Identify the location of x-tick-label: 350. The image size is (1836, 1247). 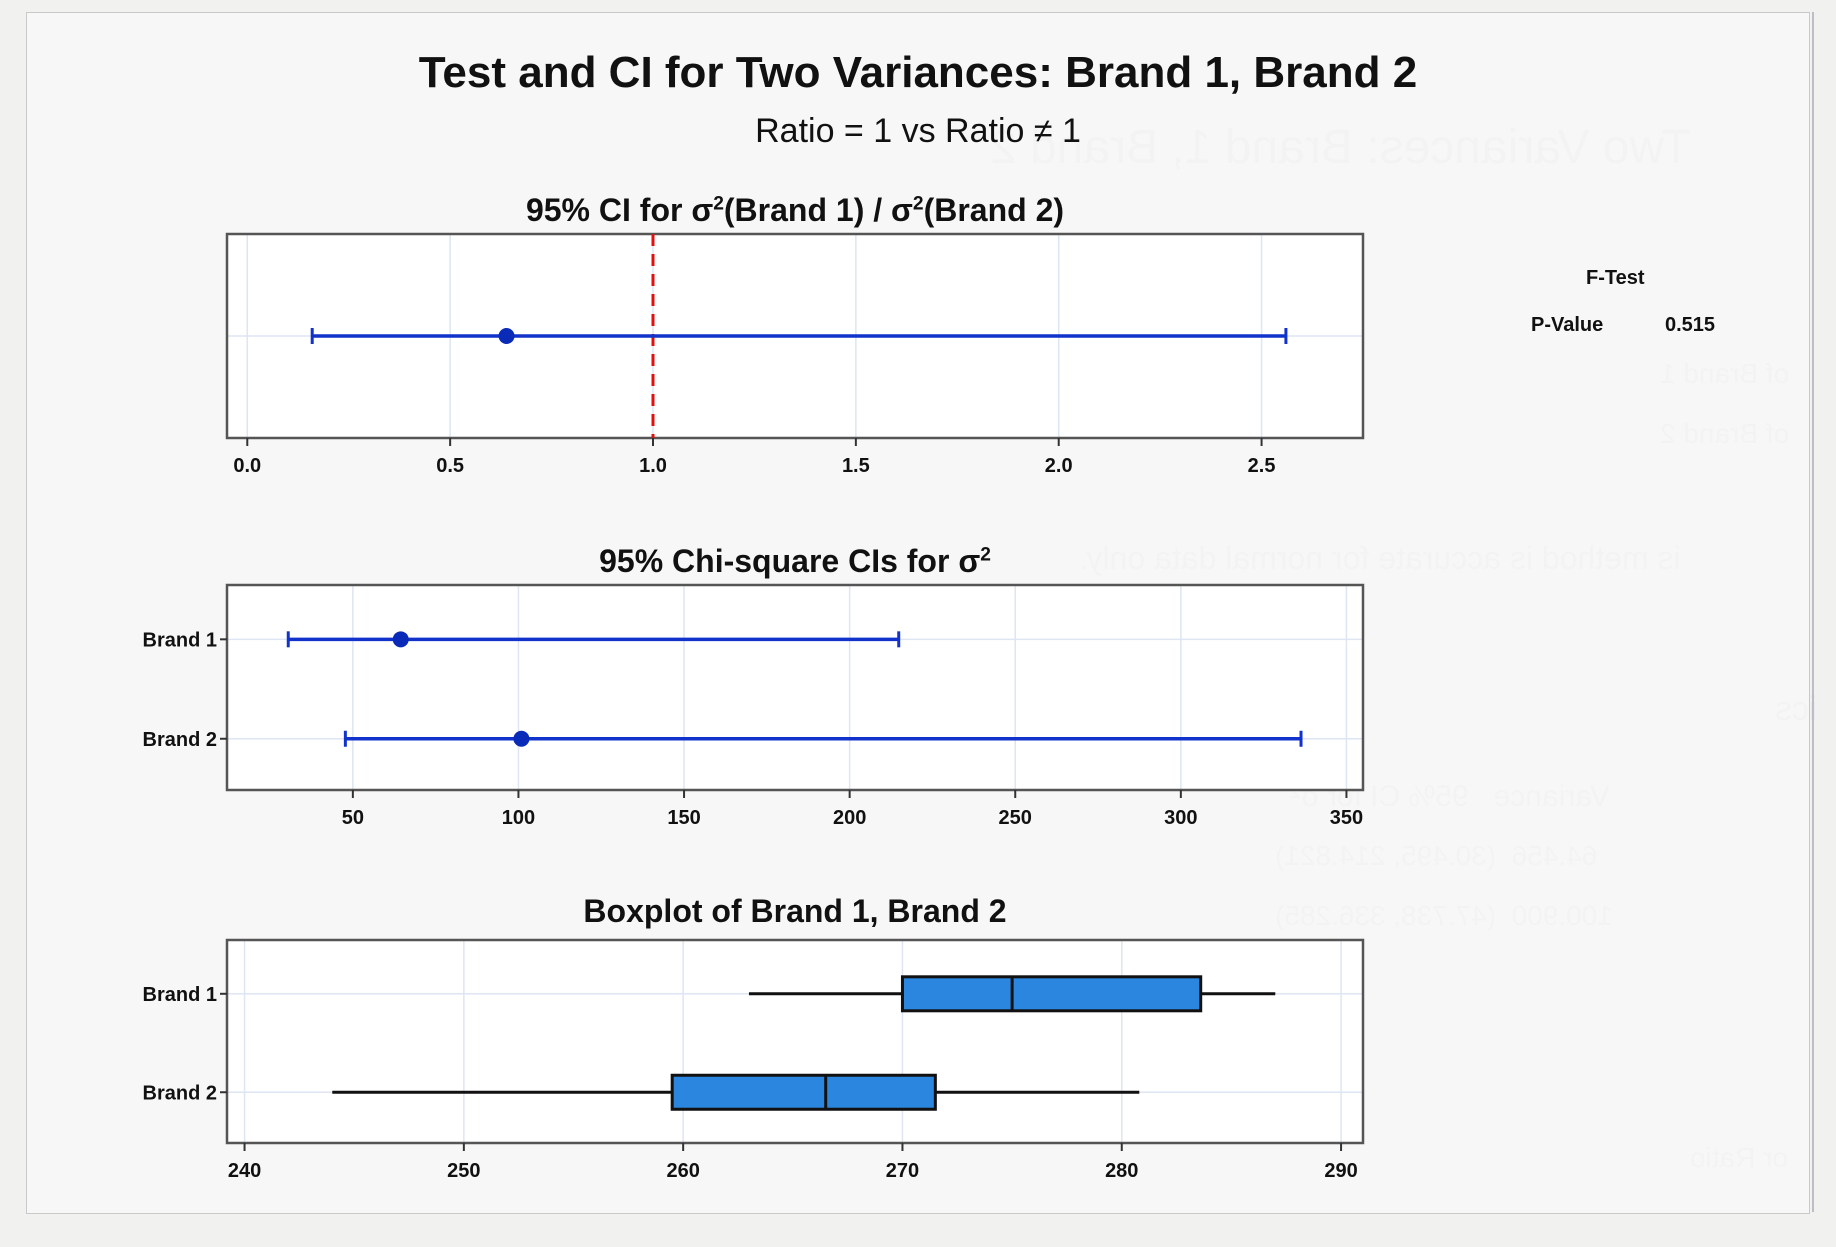
(1346, 818).